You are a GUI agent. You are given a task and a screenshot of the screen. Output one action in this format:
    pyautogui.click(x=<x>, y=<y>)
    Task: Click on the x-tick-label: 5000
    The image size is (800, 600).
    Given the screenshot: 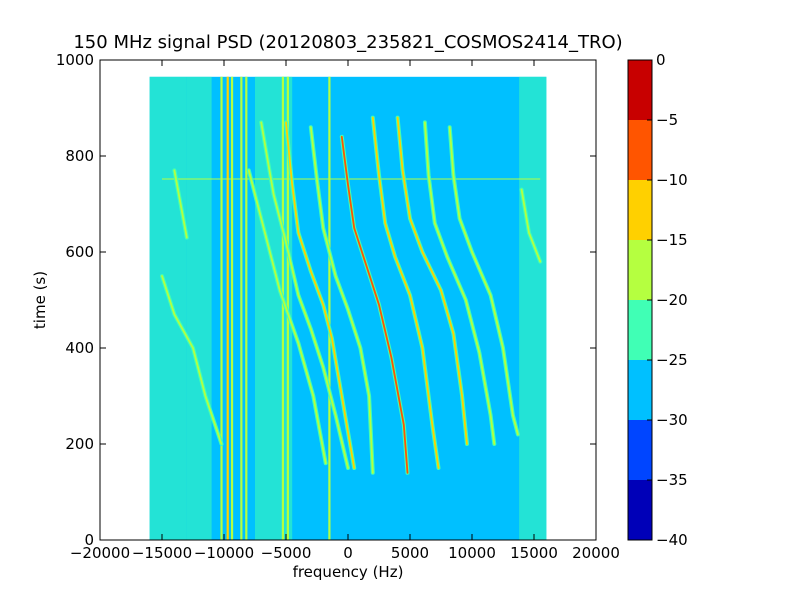 What is the action you would take?
    pyautogui.click(x=410, y=553)
    